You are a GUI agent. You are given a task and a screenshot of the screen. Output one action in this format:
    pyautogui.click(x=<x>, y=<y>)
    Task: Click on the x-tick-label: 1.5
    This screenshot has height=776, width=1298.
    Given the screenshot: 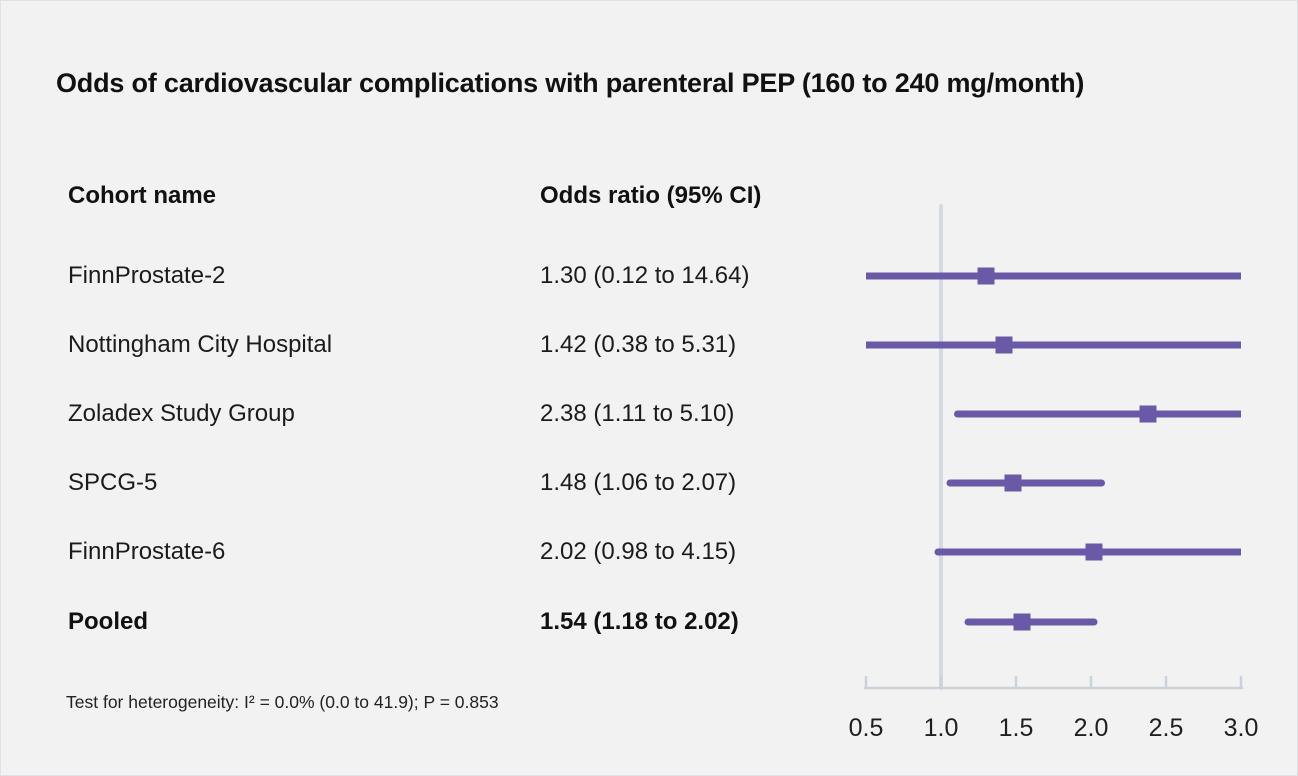 What is the action you would take?
    pyautogui.click(x=1016, y=728)
    